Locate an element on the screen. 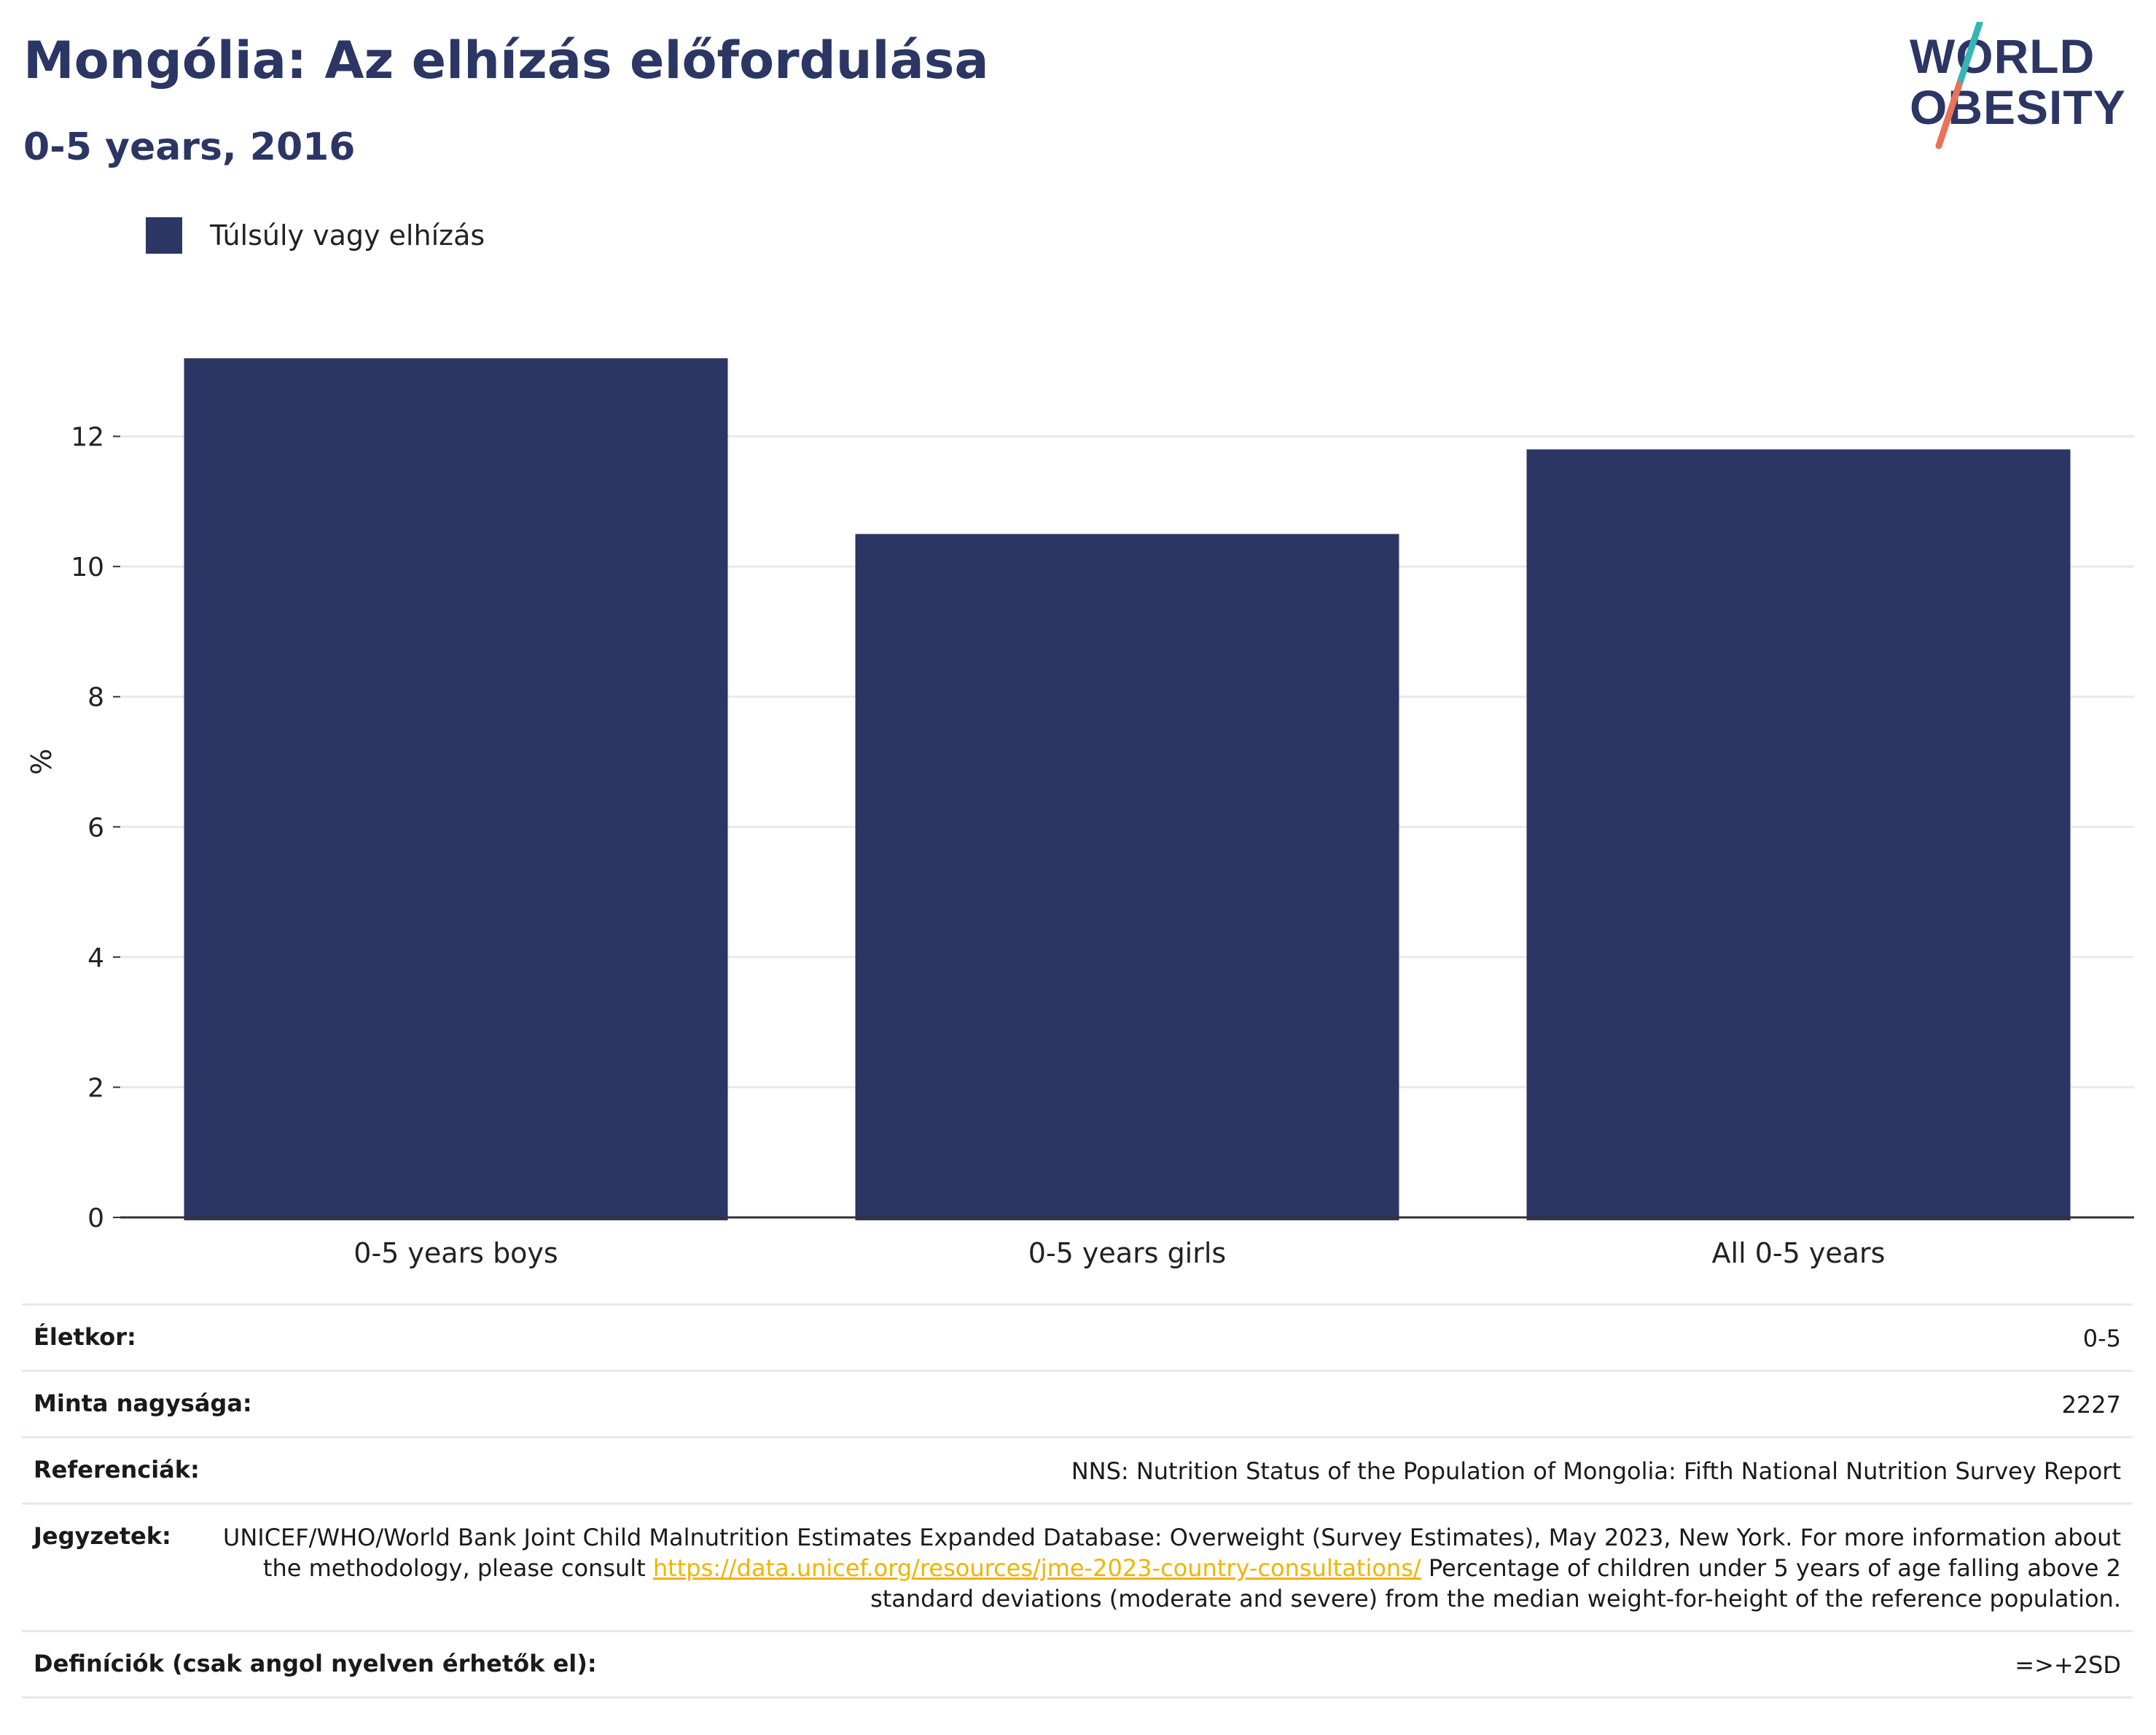 Image resolution: width=2156 pixels, height=1735 pixels. y-tick-label: 0 is located at coordinates (96, 1218).